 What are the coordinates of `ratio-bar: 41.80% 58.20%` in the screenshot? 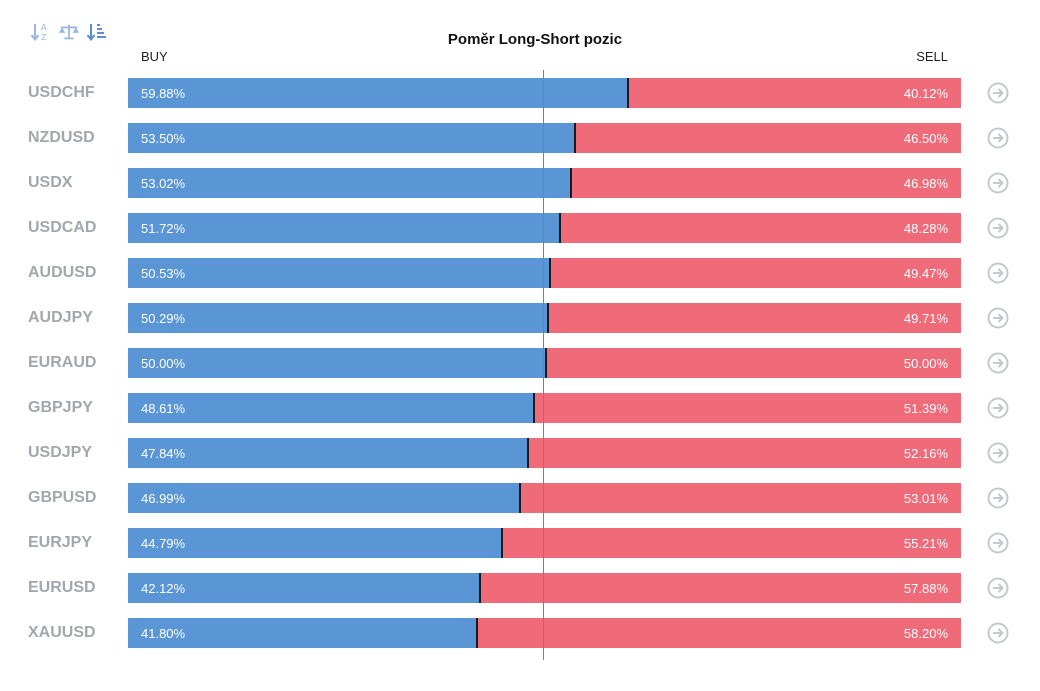 It's located at (544, 633).